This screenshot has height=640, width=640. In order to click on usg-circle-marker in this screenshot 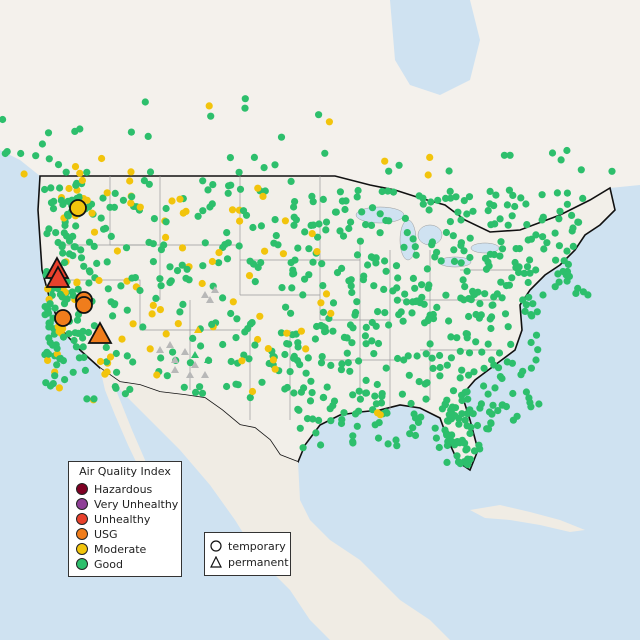, I will do `click(63, 318)`.